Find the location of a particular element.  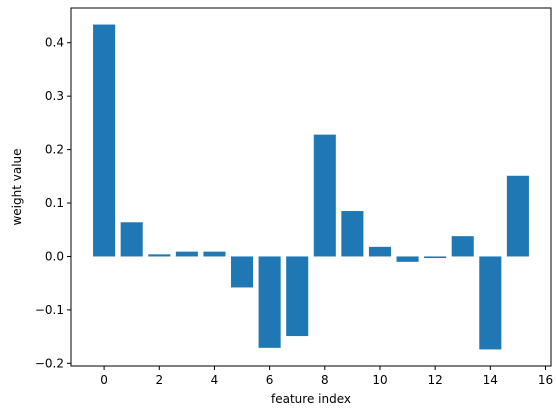

y-tick-label: 0.0 is located at coordinates (54, 256).